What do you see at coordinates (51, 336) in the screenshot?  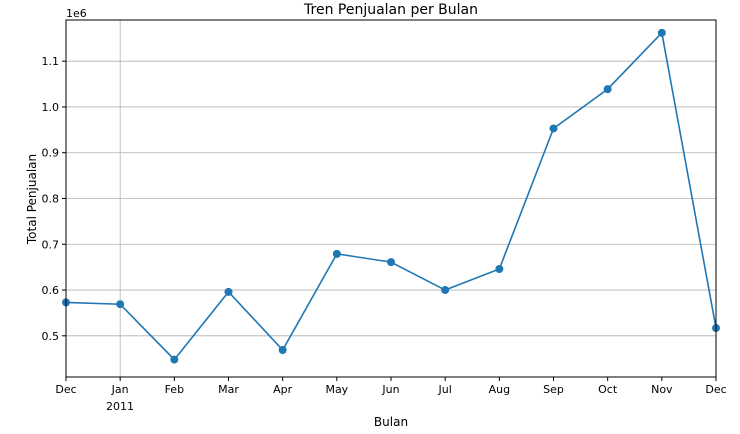 I see `y-tick-label: 0.5` at bounding box center [51, 336].